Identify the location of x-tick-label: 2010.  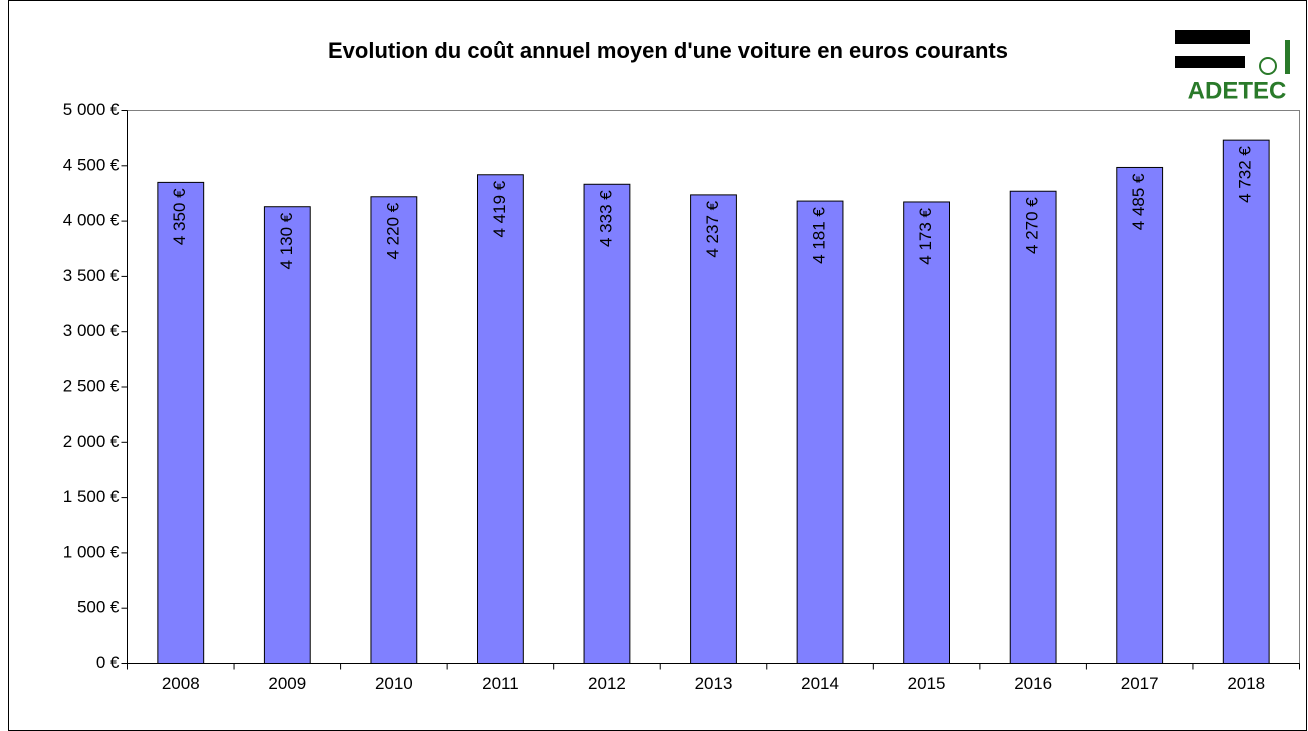
(394, 683).